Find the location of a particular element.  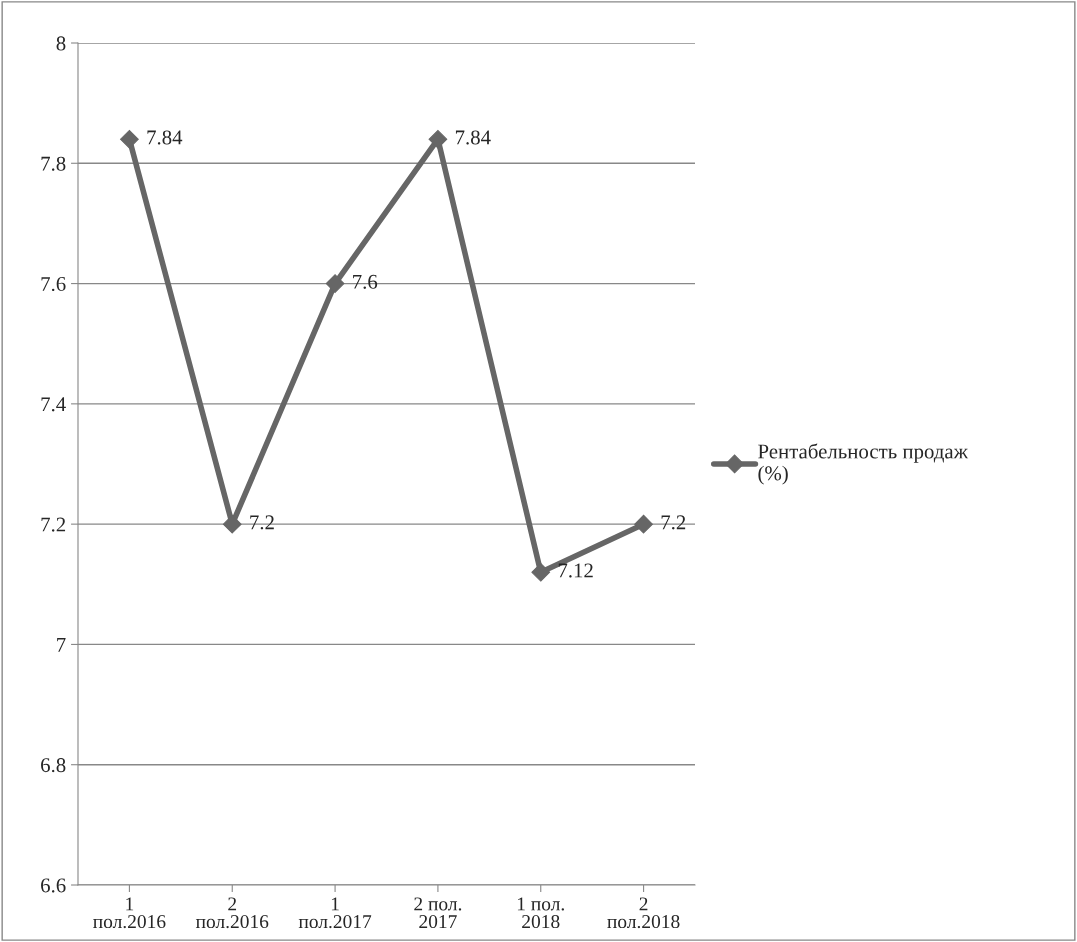

y-tick-label: 7.8 is located at coordinates (53, 163).